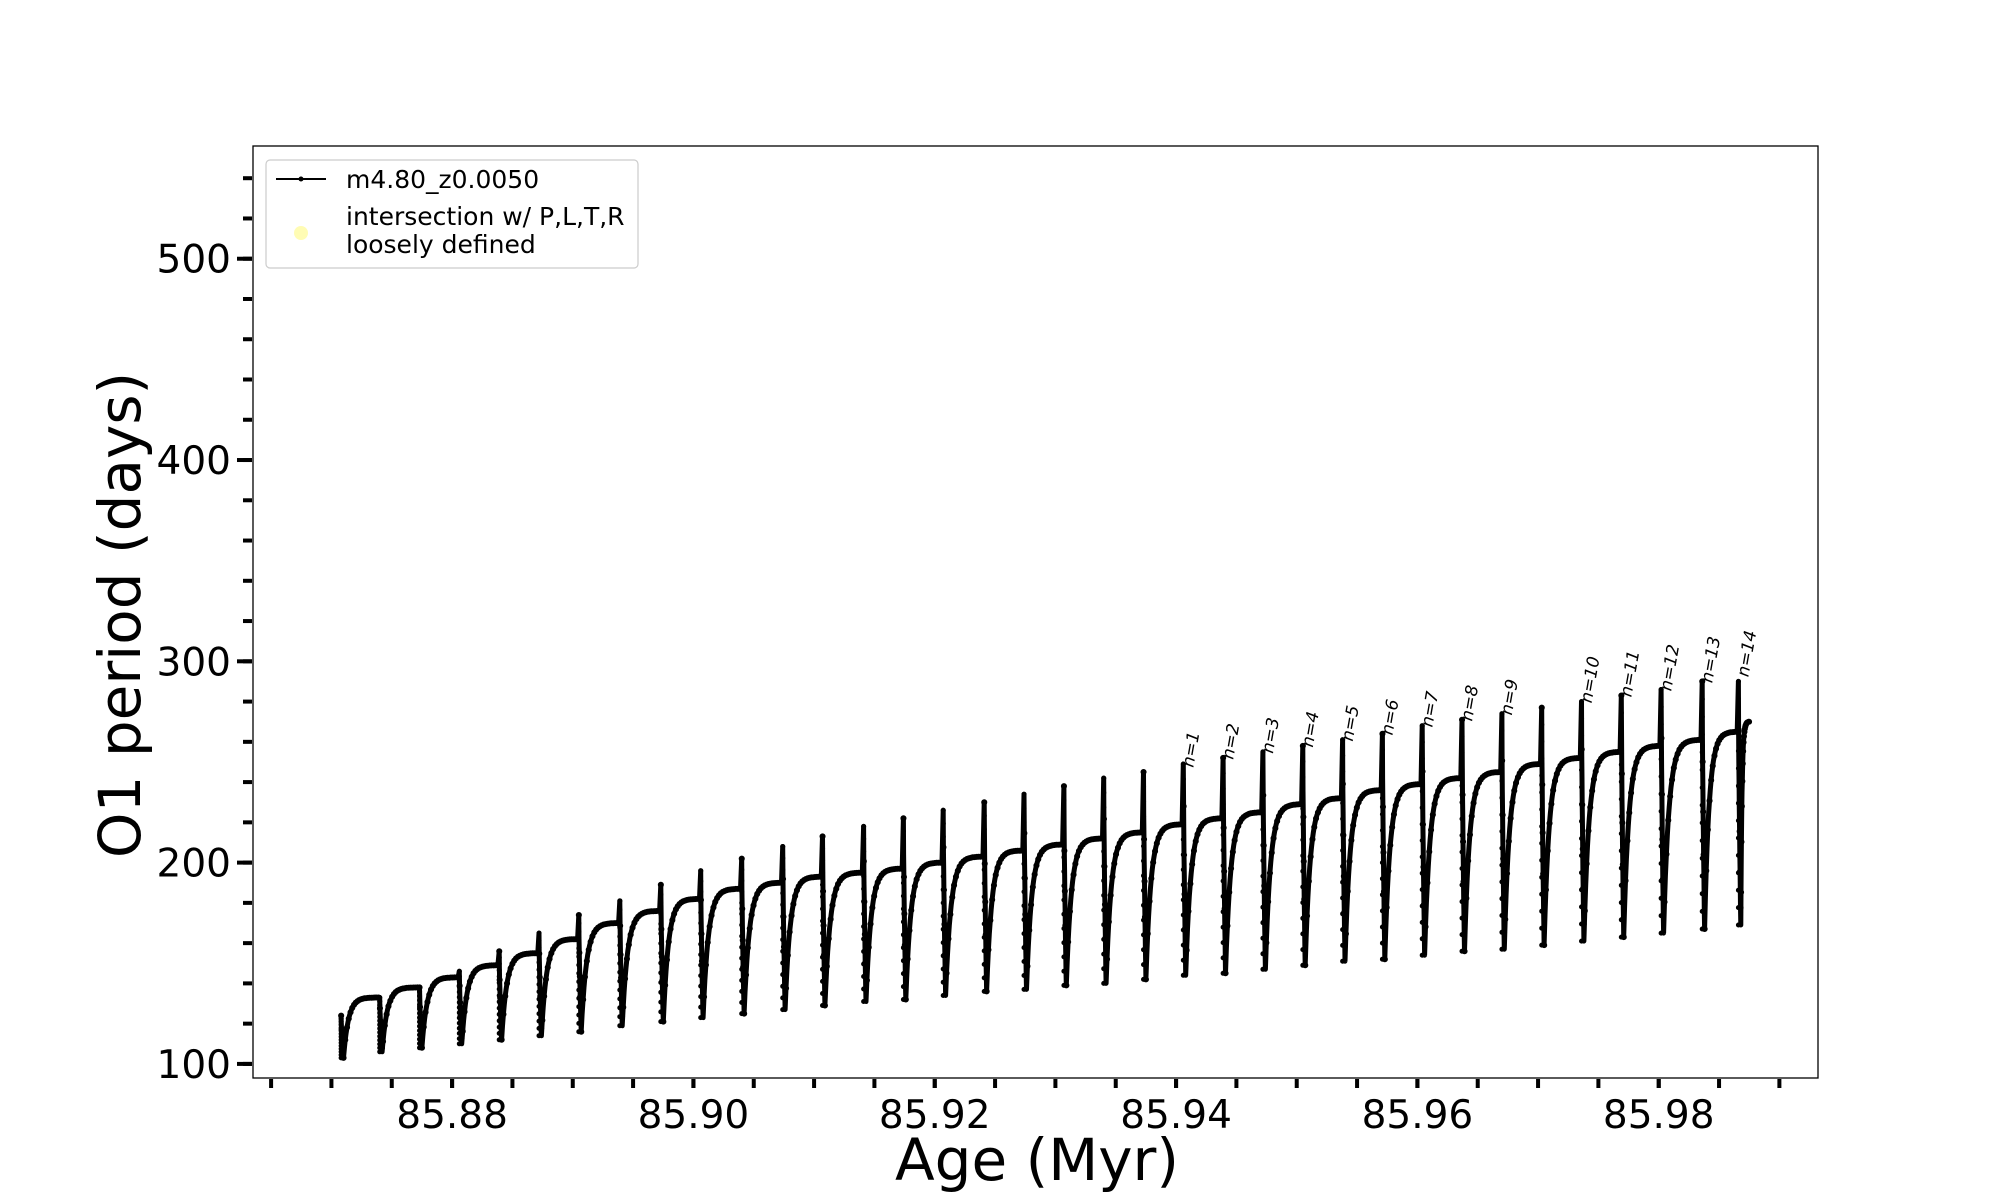 The height and width of the screenshot is (1204, 2000). What do you see at coordinates (194, 864) in the screenshot?
I see `y-tick-label: 200` at bounding box center [194, 864].